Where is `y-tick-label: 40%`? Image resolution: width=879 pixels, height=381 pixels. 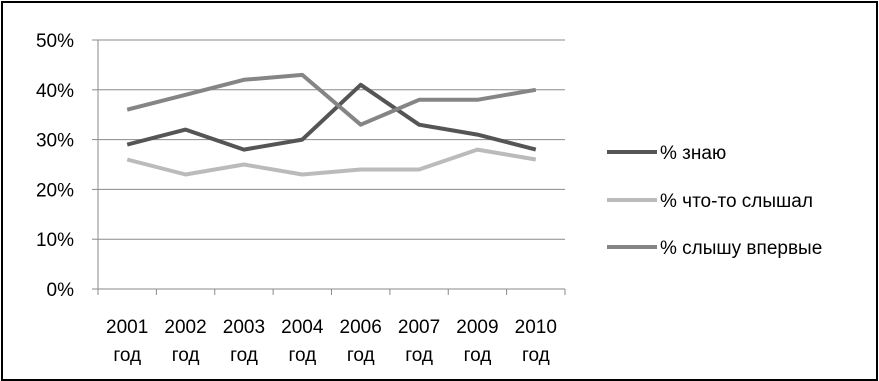
y-tick-label: 40% is located at coordinates (55, 91).